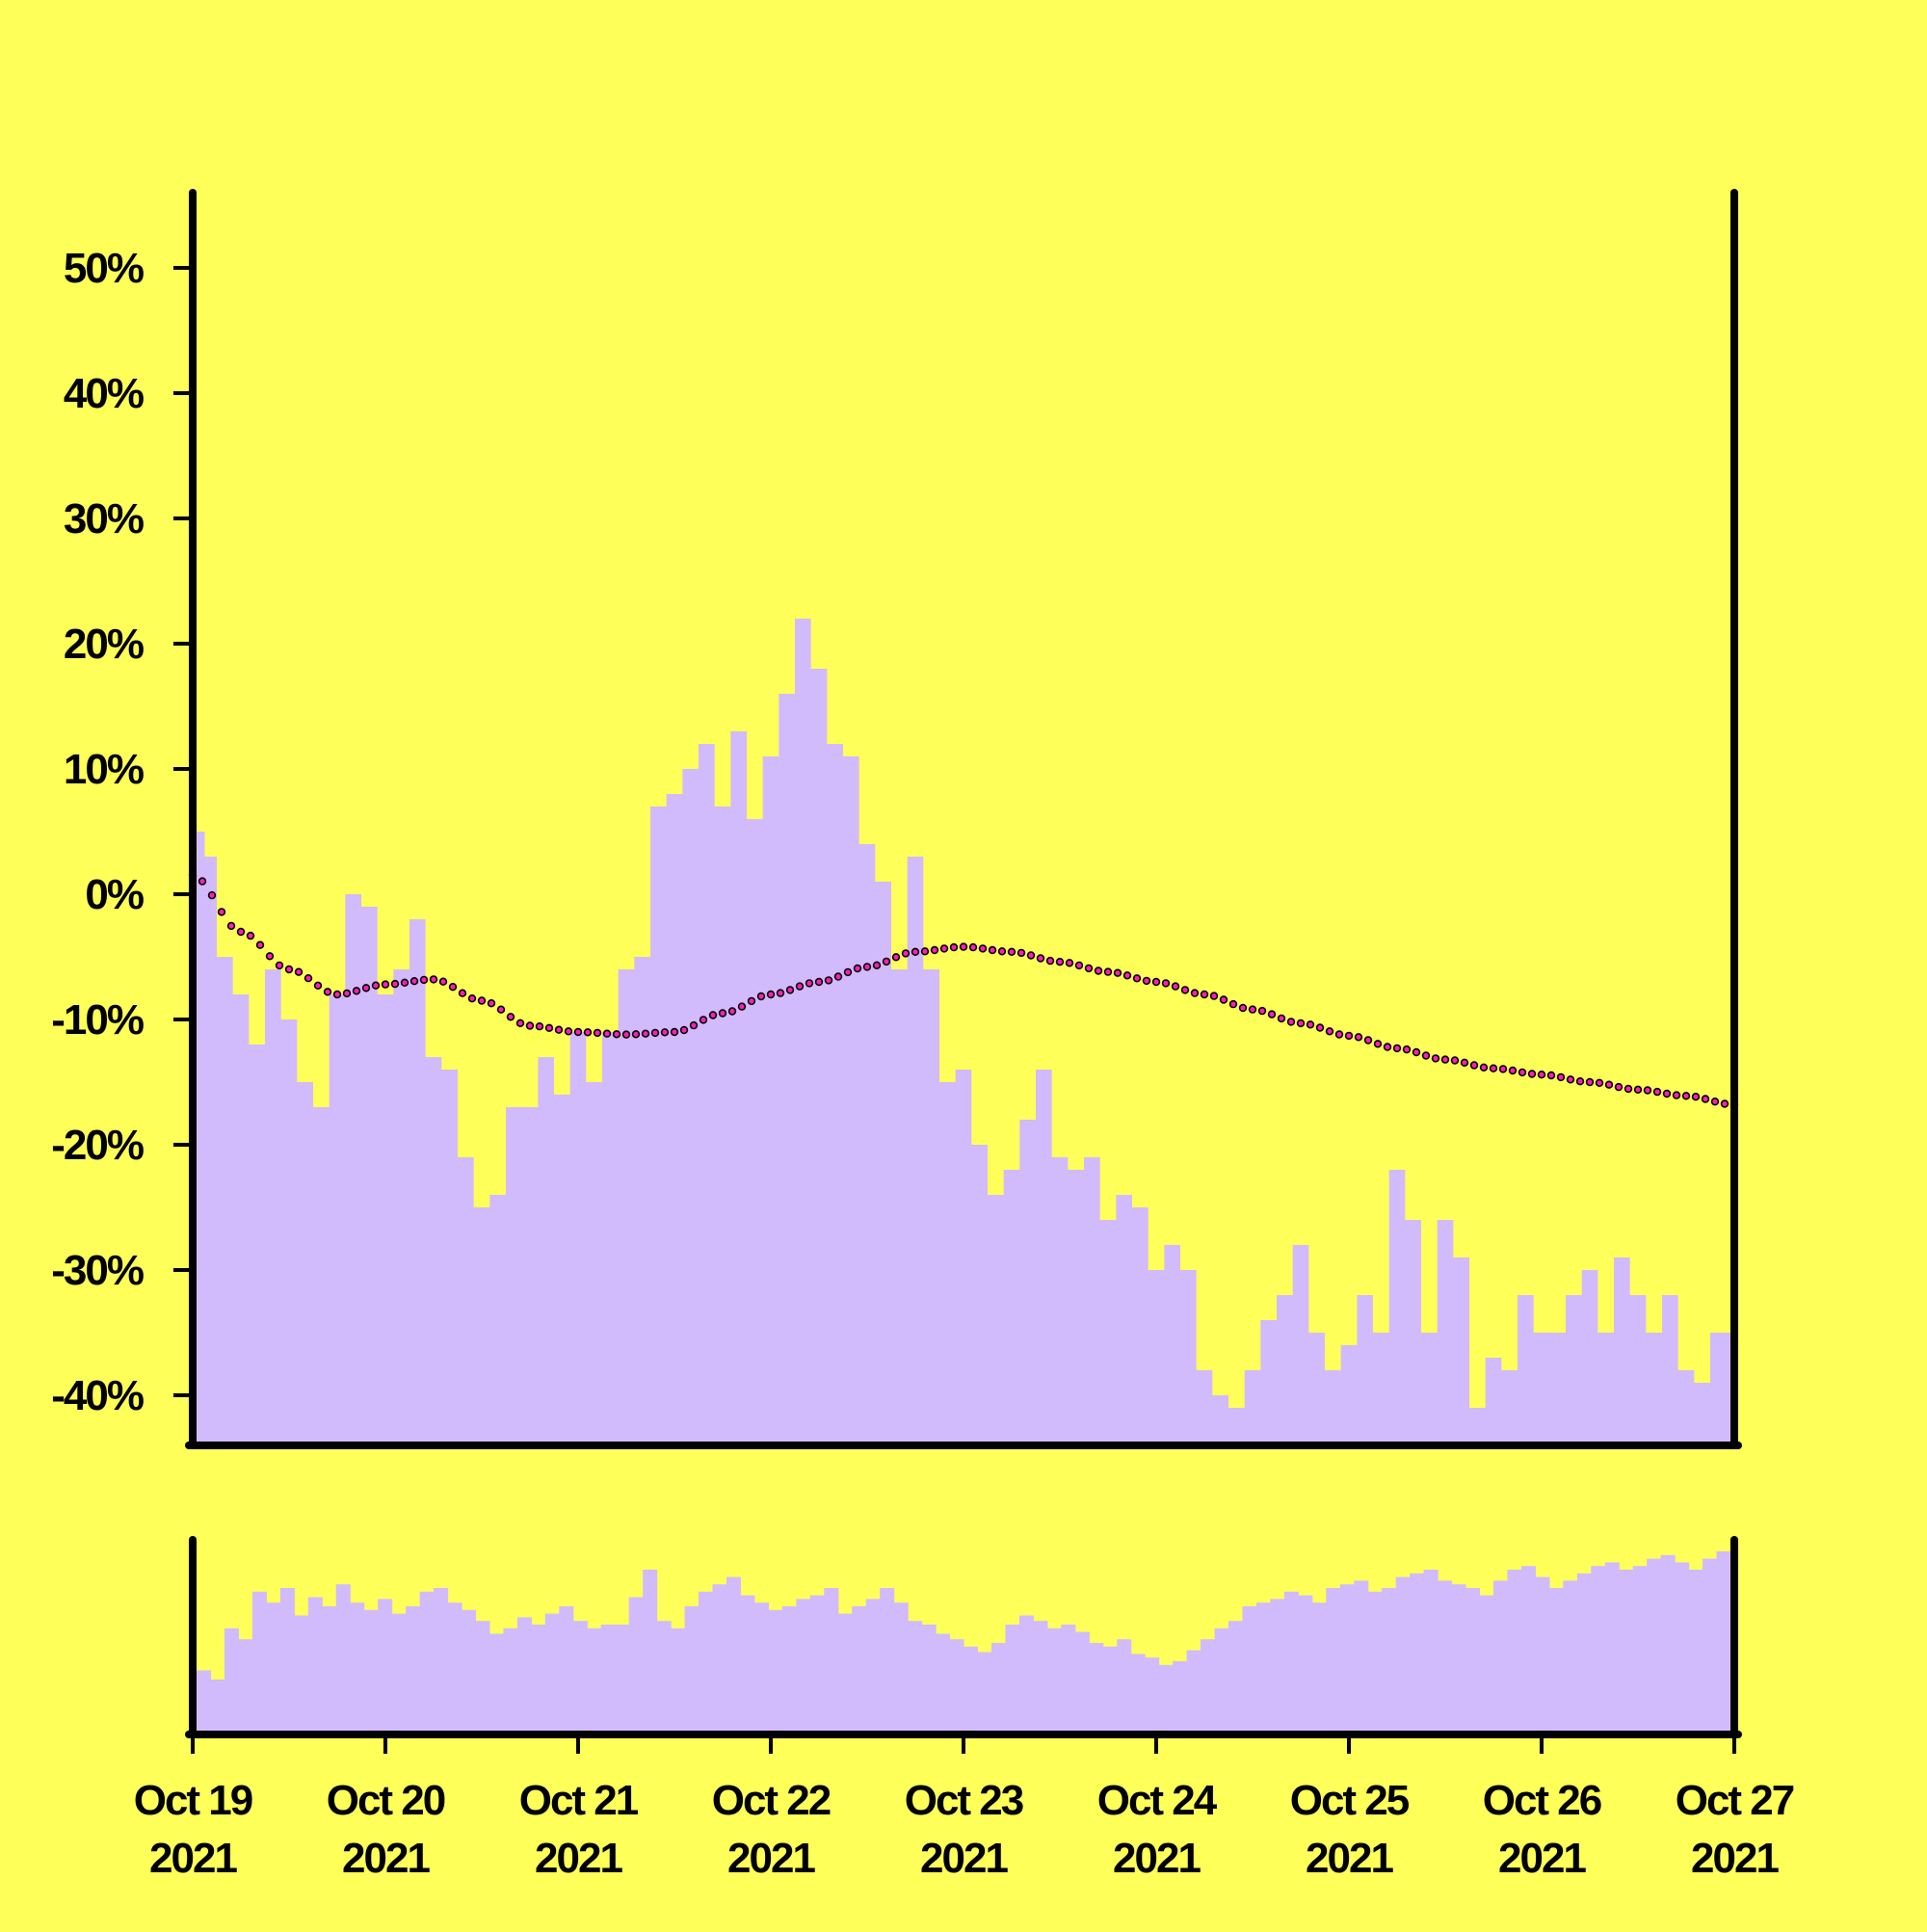 The height and width of the screenshot is (1932, 1927). I want to click on y-tick-label: 0%, so click(114, 894).